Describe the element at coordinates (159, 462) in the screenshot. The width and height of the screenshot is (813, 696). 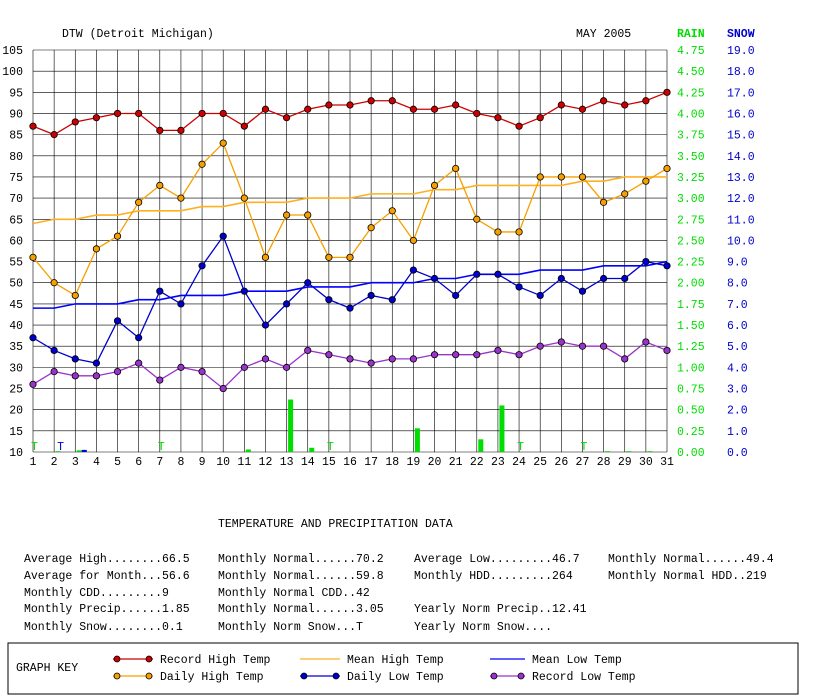
I see `x-tick-label: 7` at that location.